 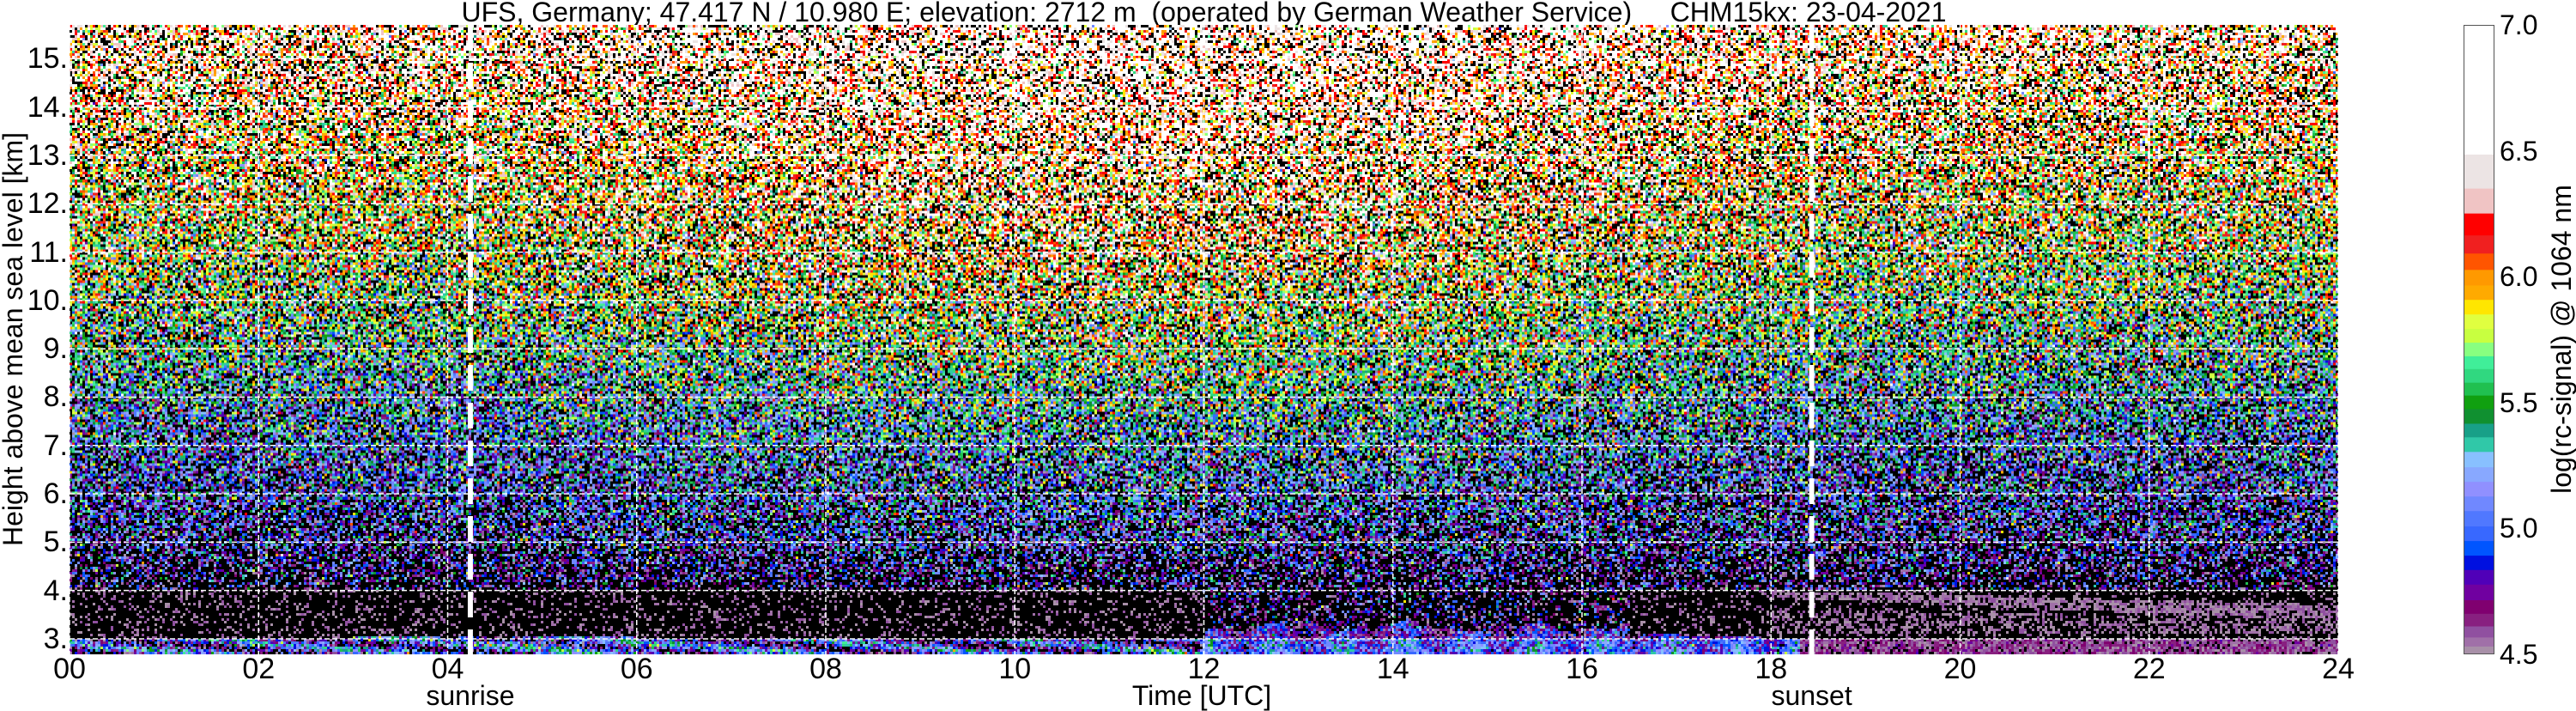 I want to click on x-axis-label: Time [UTC], so click(x=1201, y=695).